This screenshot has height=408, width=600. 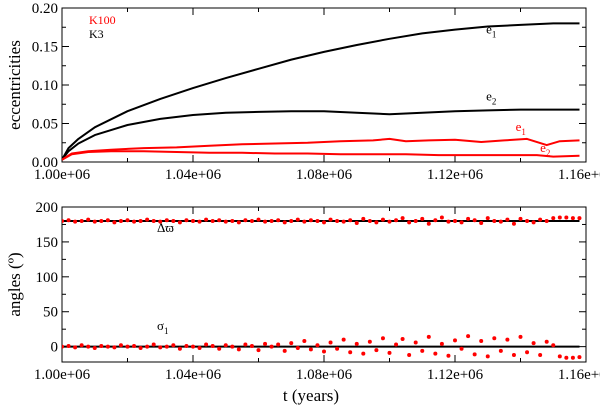 I want to click on top-series-k100-e1-line, so click(x=321, y=149).